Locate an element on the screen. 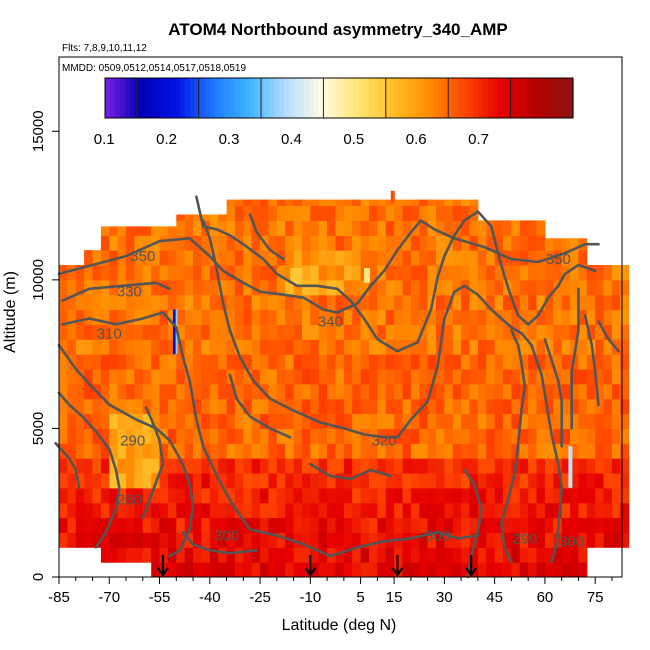 This screenshot has width=650, height=650. contour-label: 300 is located at coordinates (437, 535).